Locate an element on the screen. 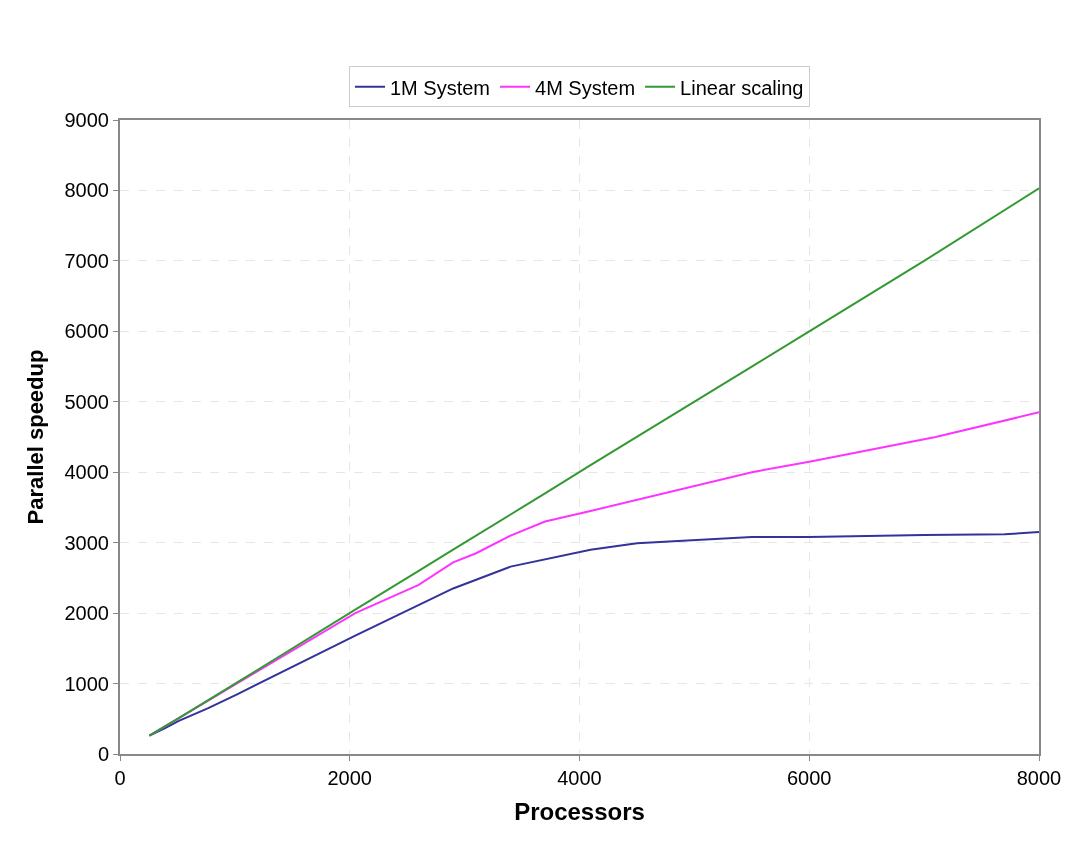 The width and height of the screenshot is (1084, 854). x-axis-title: Processors is located at coordinates (579, 811).